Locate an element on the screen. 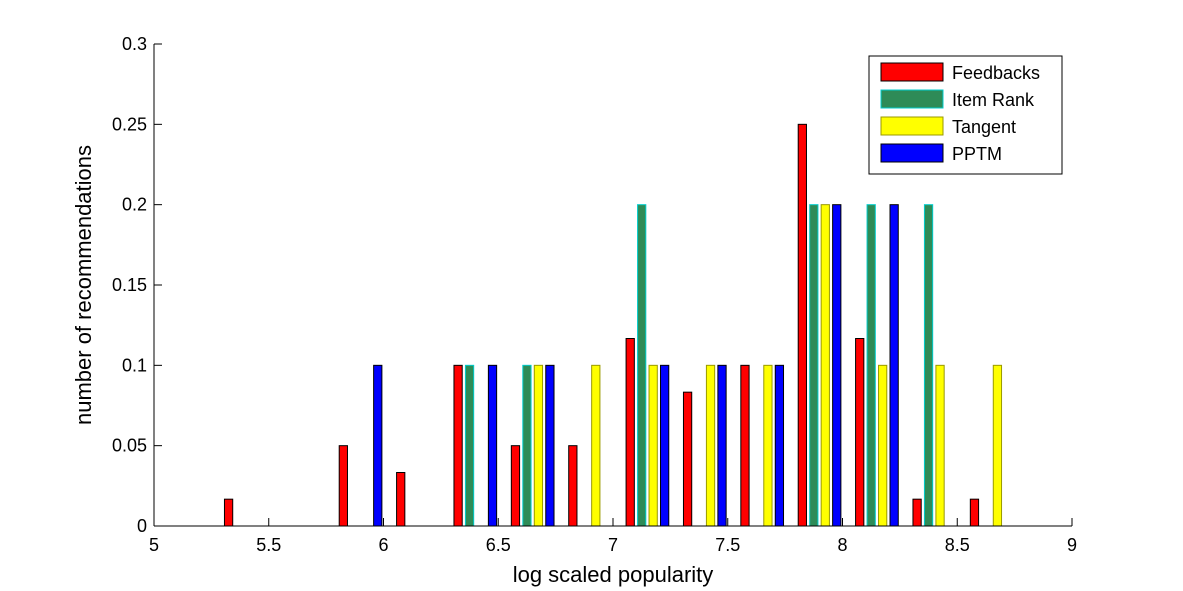  legend-pptm-label: PPTM is located at coordinates (977, 154).